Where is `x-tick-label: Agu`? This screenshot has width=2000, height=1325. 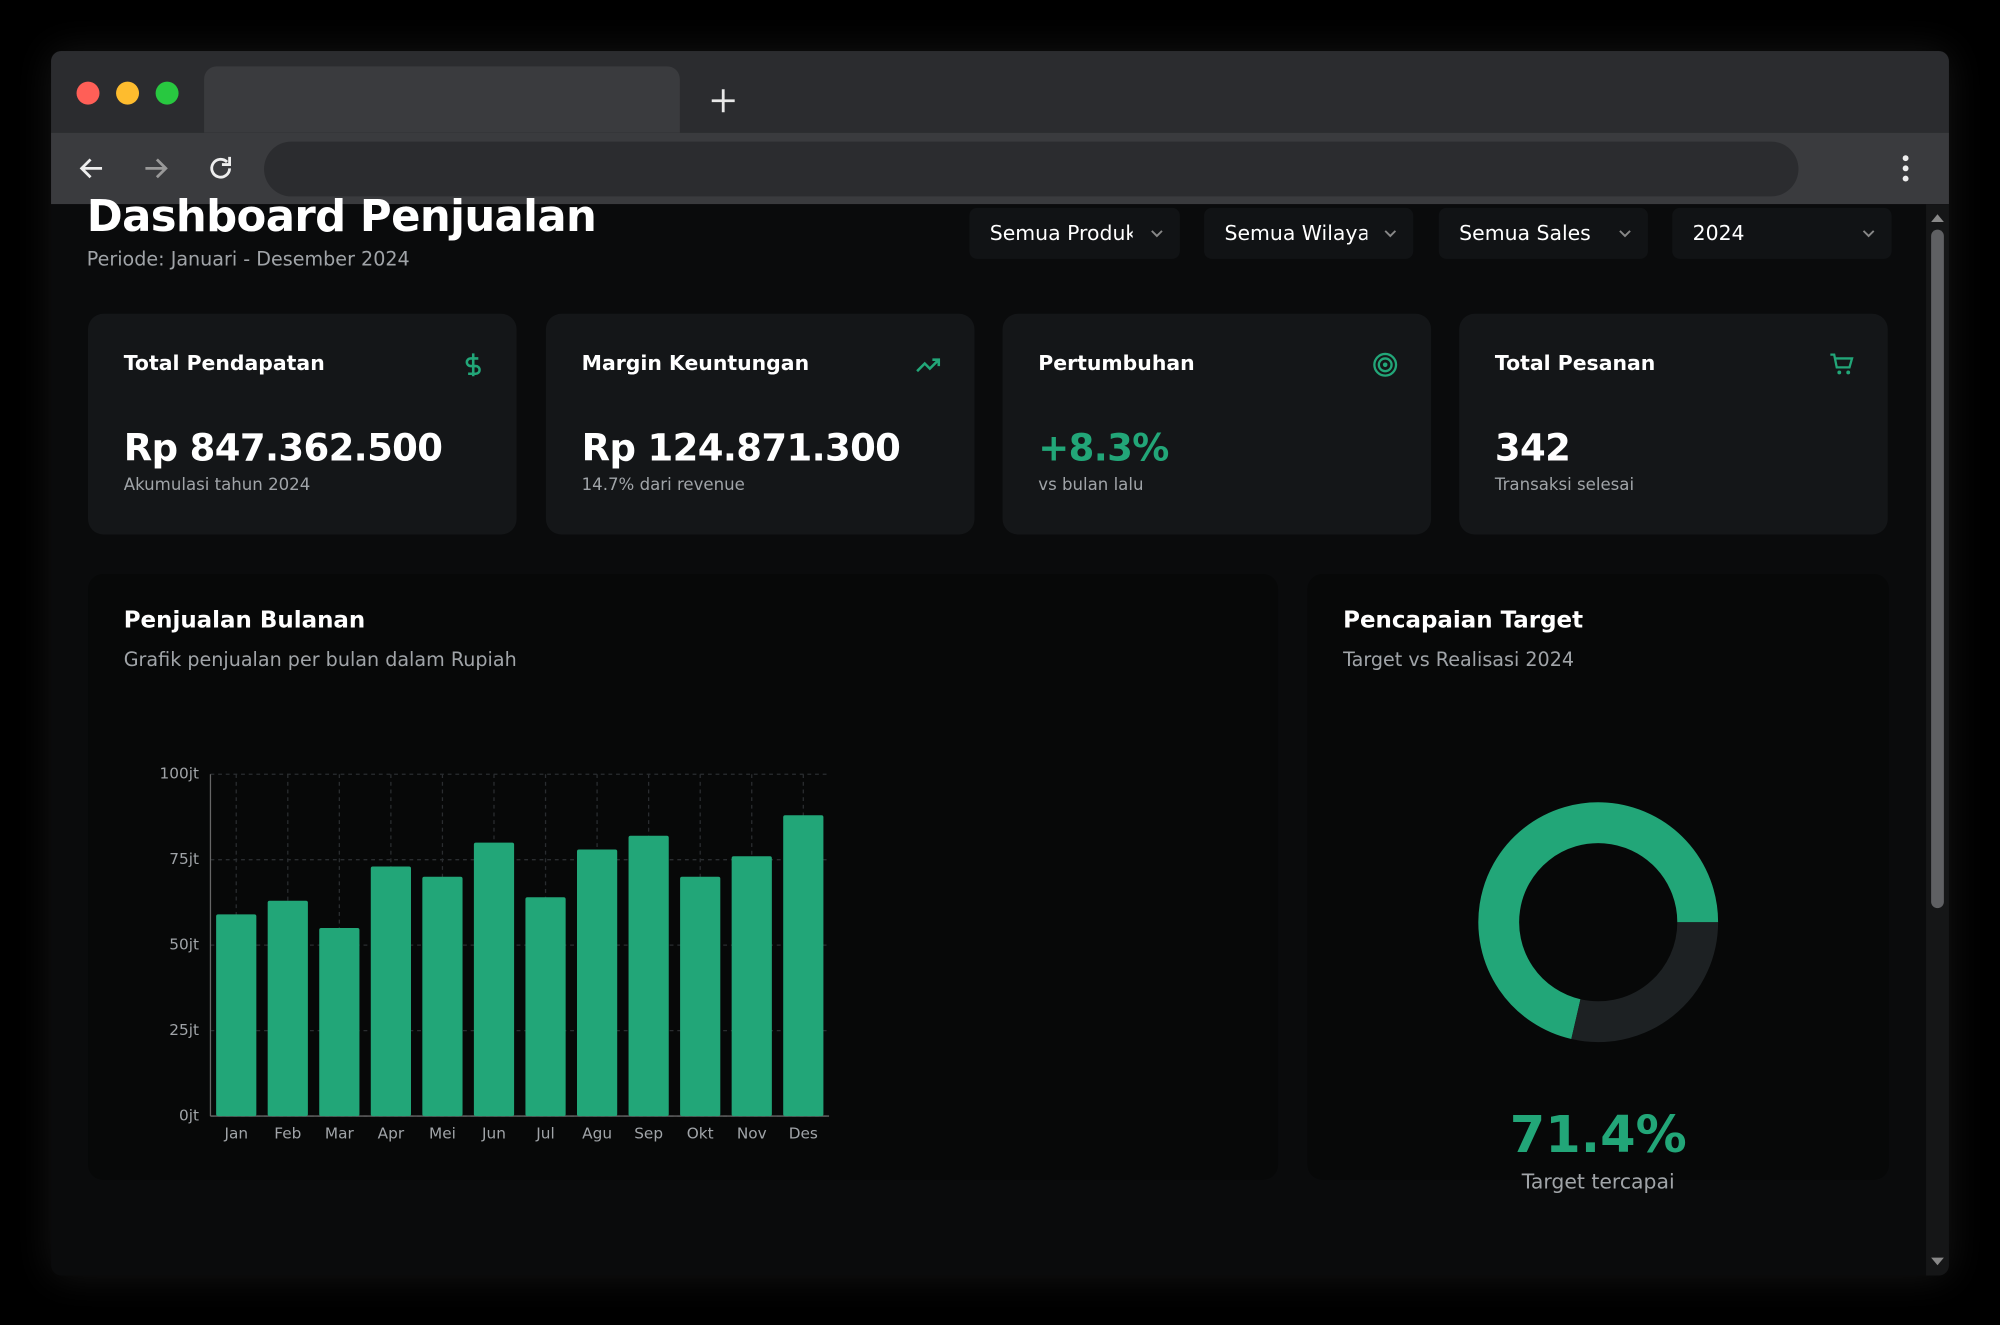
x-tick-label: Agu is located at coordinates (597, 1133).